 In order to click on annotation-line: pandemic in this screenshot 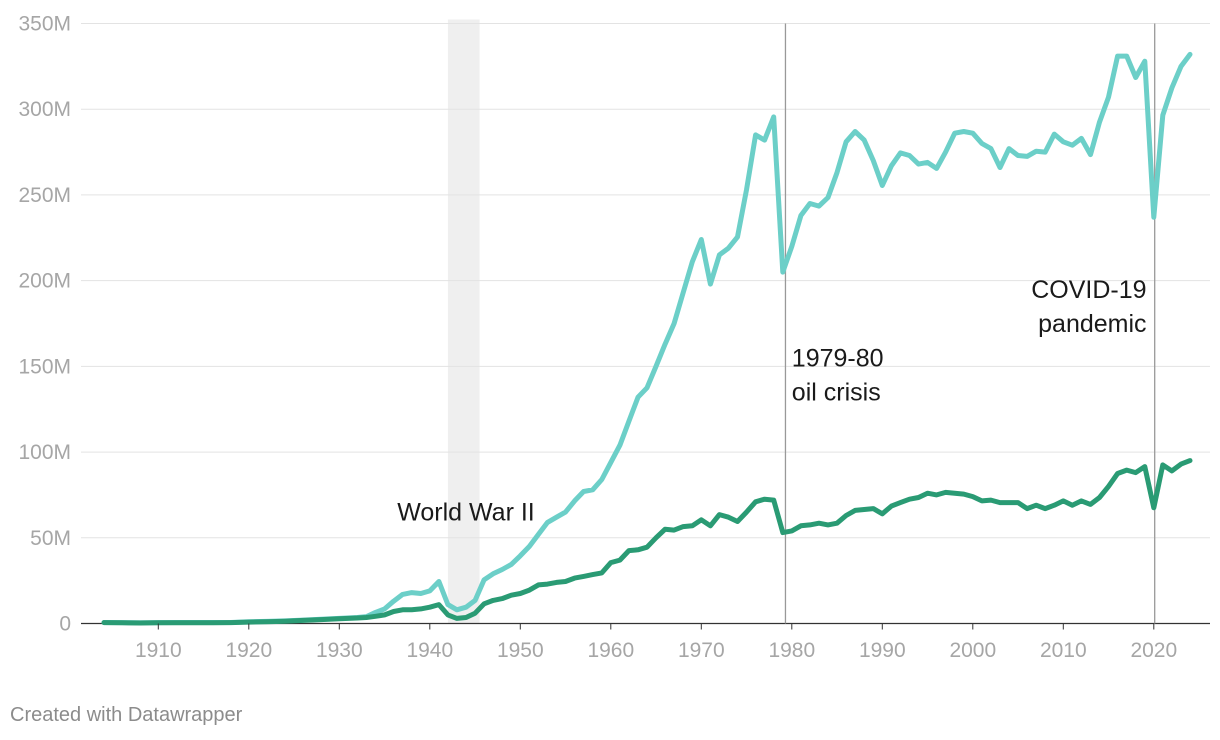, I will do `click(1092, 324)`.